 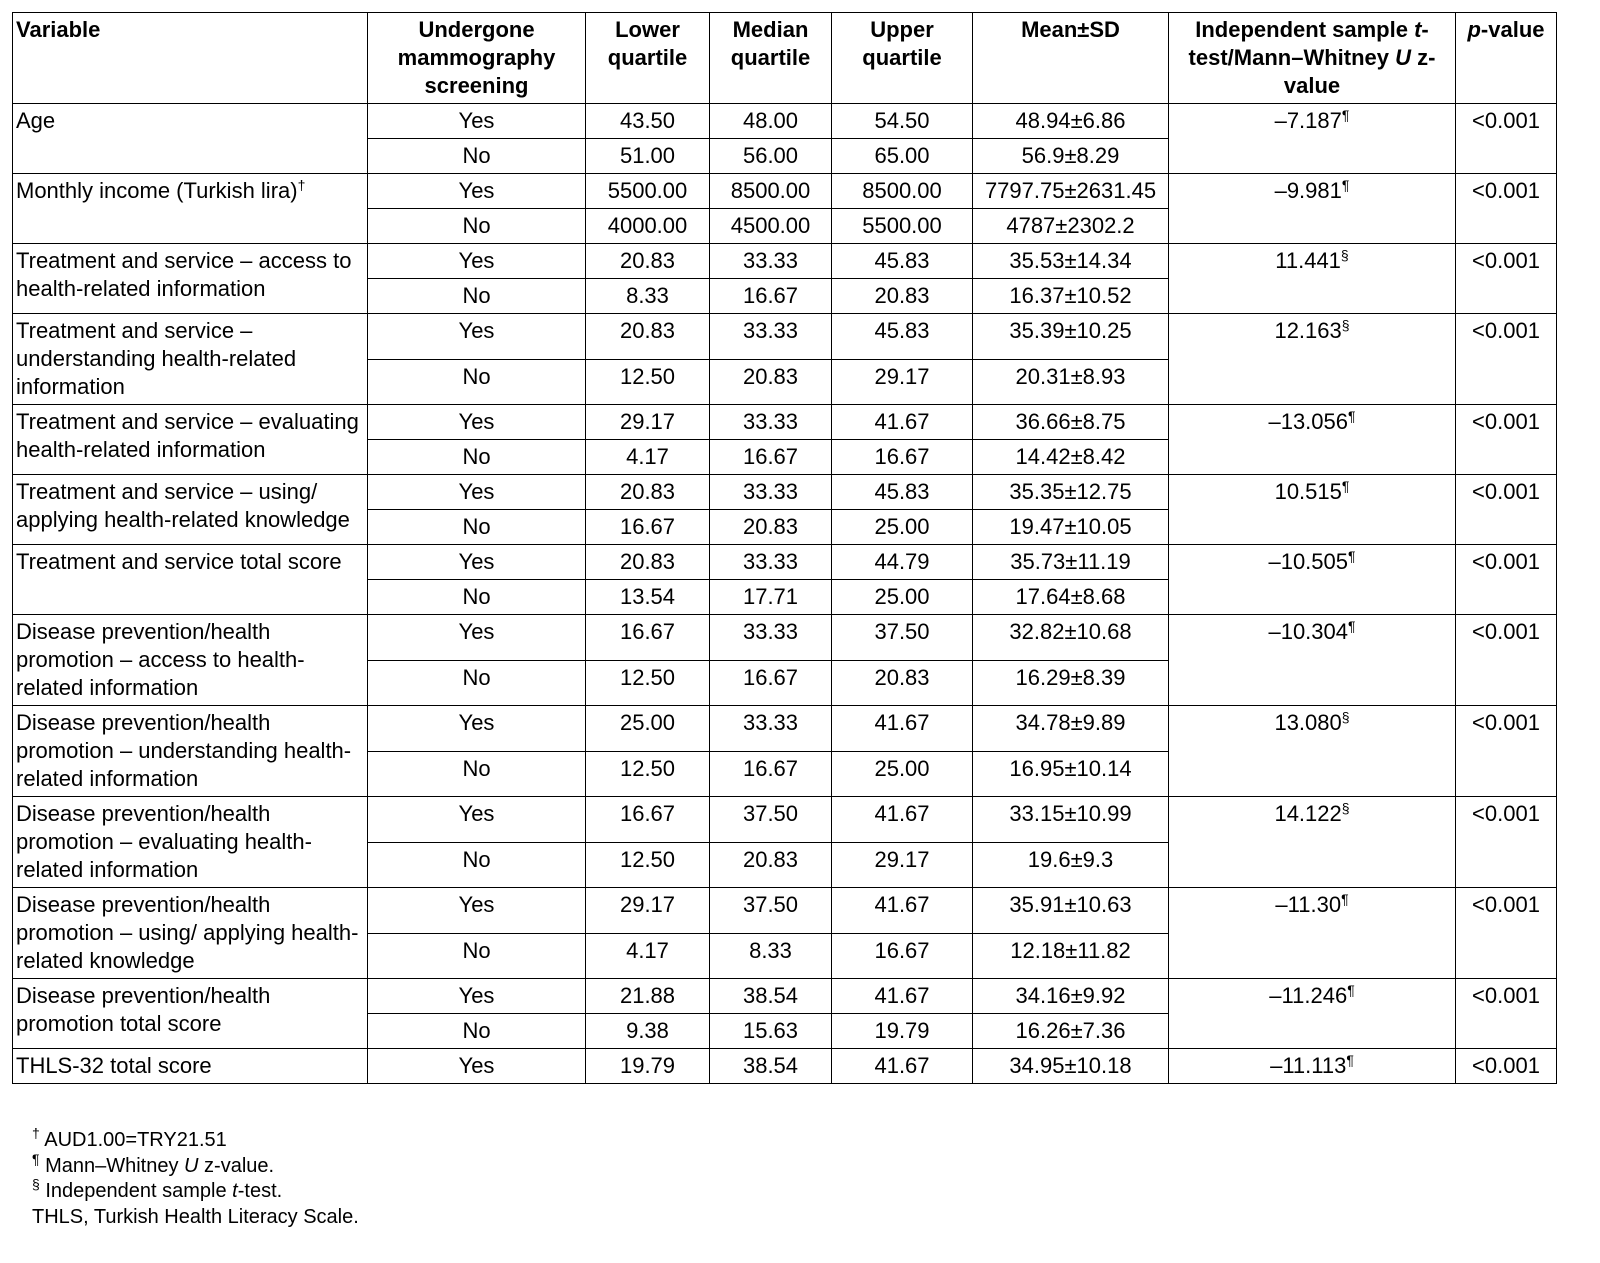 What do you see at coordinates (1070, 562) in the screenshot?
I see `value-cell: 35.73±11.19` at bounding box center [1070, 562].